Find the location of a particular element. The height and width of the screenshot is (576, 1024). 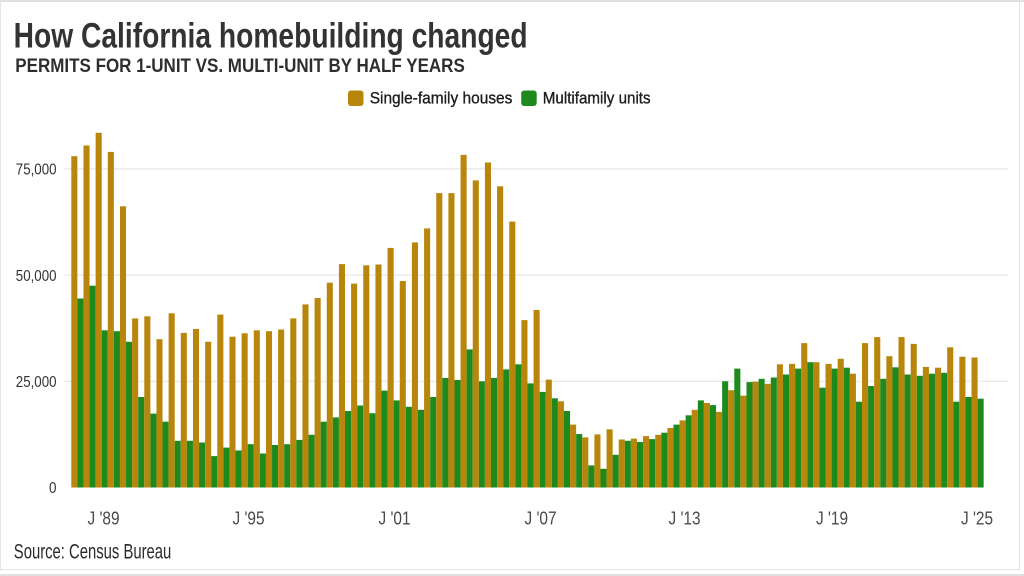

svg-text: Single-family houses is located at coordinates (441, 98).